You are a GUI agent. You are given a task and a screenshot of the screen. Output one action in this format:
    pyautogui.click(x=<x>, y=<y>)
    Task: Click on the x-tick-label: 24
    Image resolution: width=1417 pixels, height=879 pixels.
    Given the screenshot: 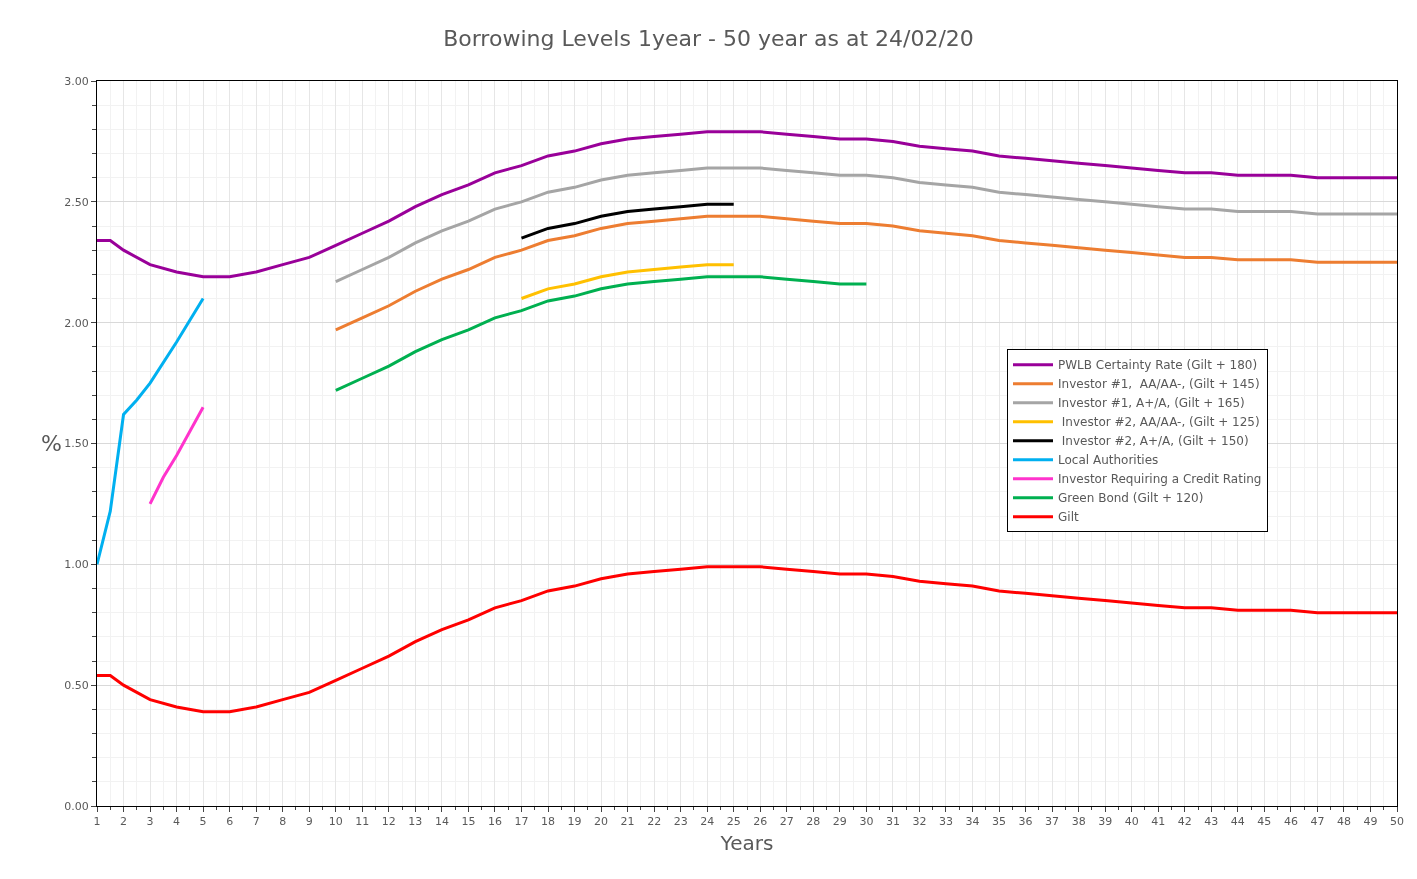 What is the action you would take?
    pyautogui.click(x=707, y=822)
    